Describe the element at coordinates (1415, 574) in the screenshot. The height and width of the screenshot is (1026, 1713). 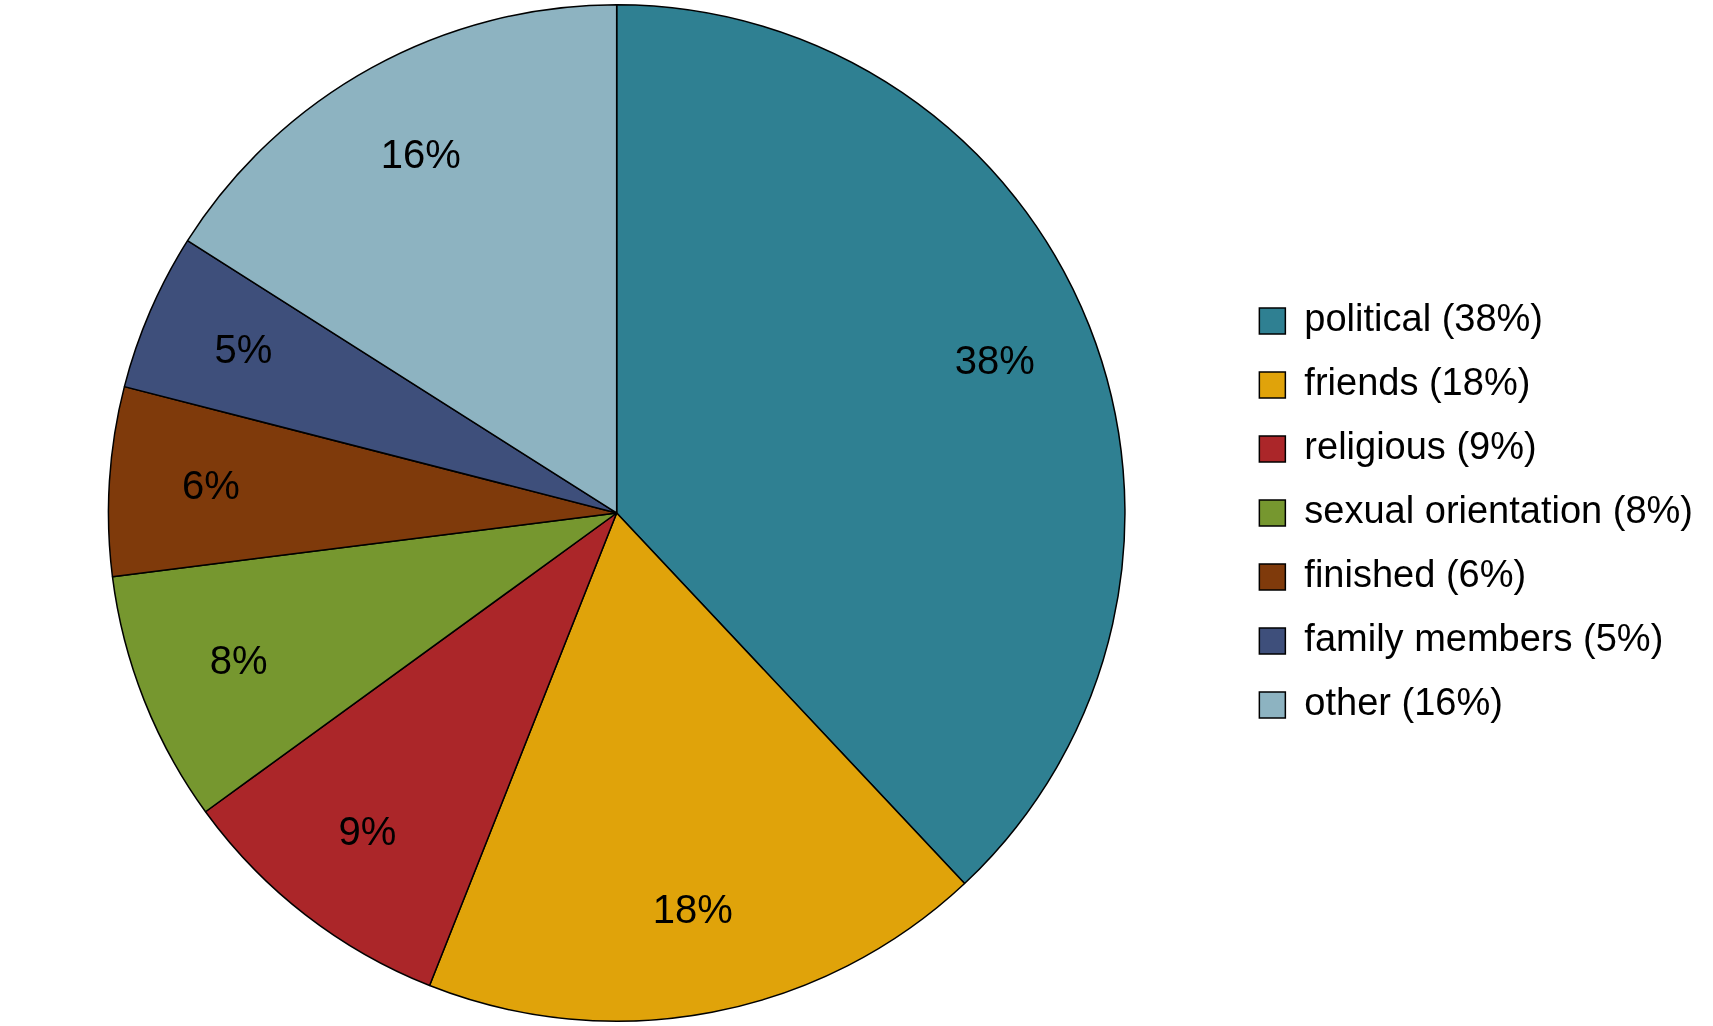
I see `legend-label: finished (6%)` at that location.